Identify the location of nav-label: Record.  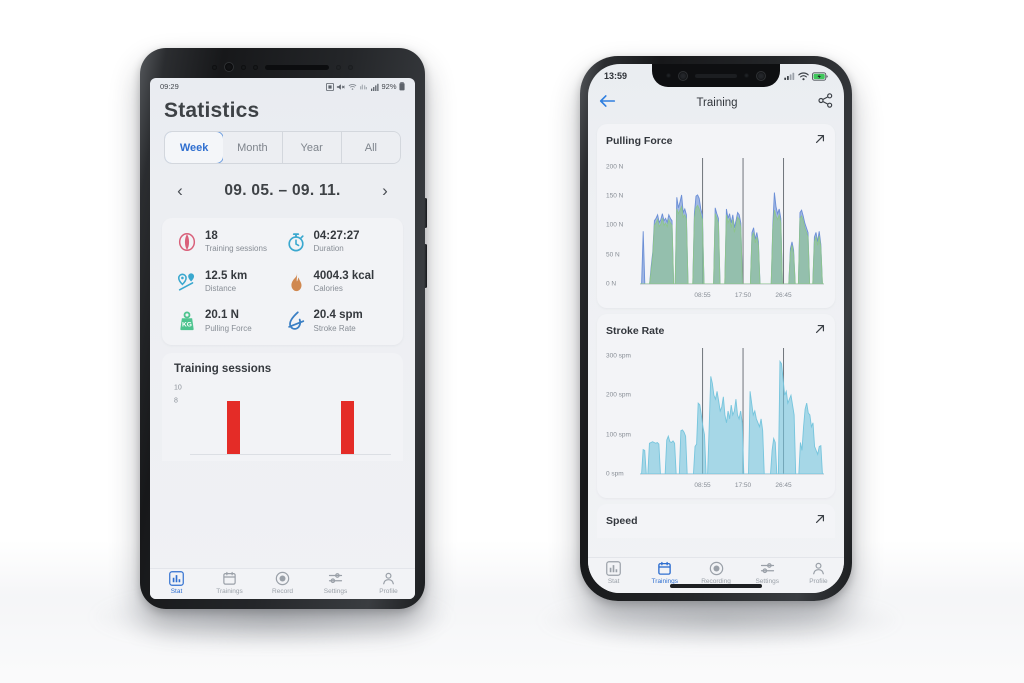
(282, 591).